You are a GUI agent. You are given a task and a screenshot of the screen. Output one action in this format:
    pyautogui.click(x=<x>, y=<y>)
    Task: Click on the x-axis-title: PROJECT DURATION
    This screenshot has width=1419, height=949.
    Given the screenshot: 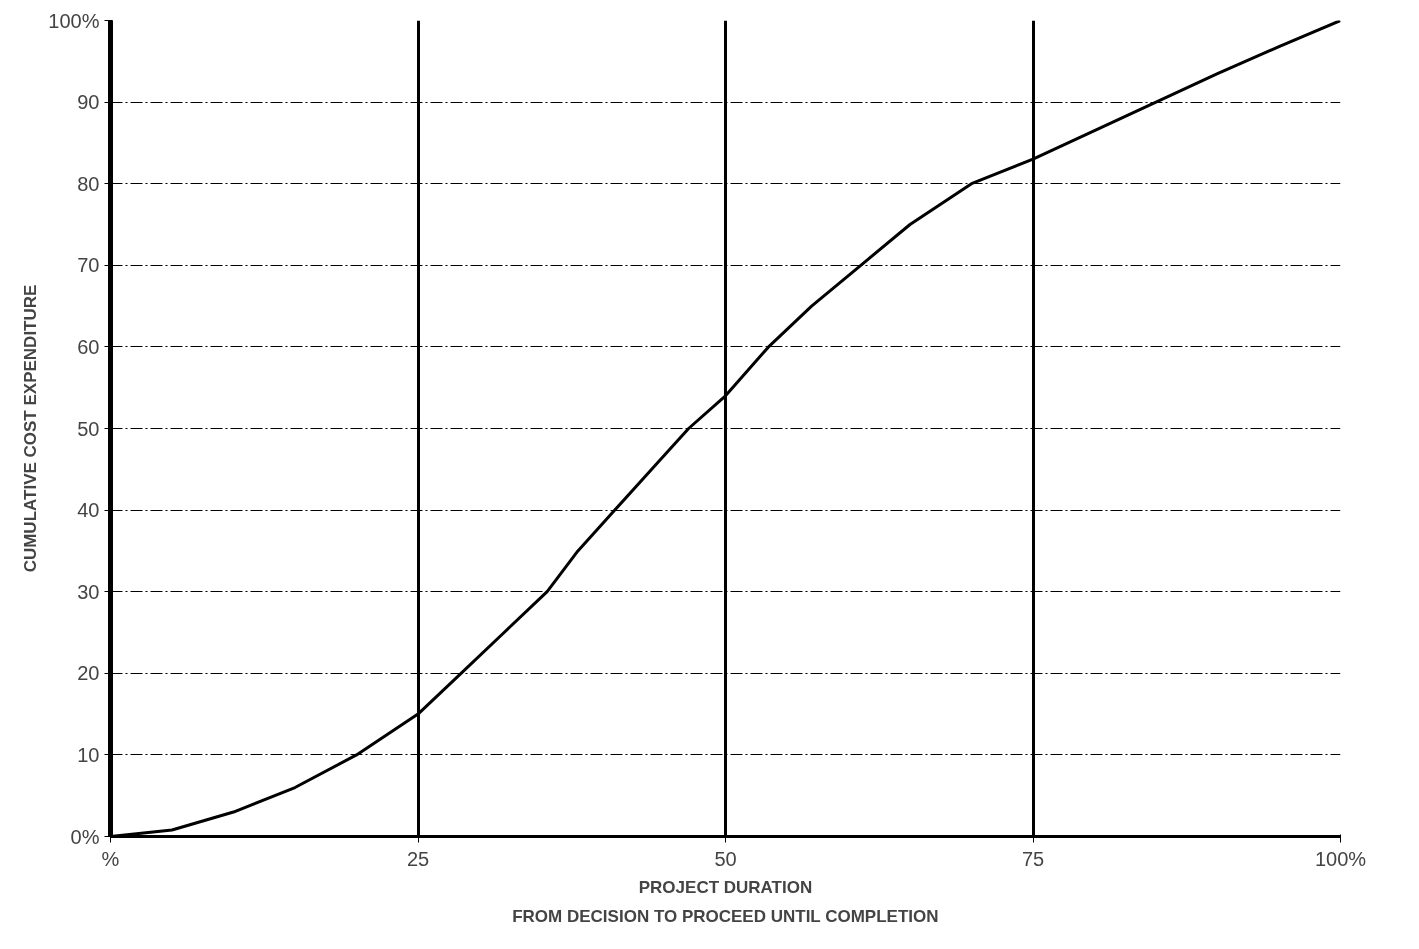 What is the action you would take?
    pyautogui.click(x=725, y=887)
    